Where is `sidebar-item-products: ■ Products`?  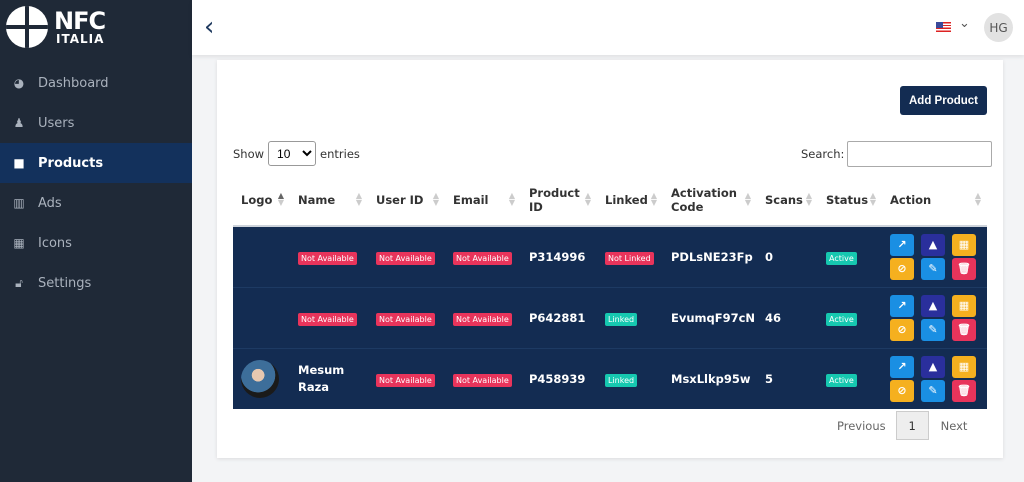 sidebar-item-products: ■ Products is located at coordinates (96, 163).